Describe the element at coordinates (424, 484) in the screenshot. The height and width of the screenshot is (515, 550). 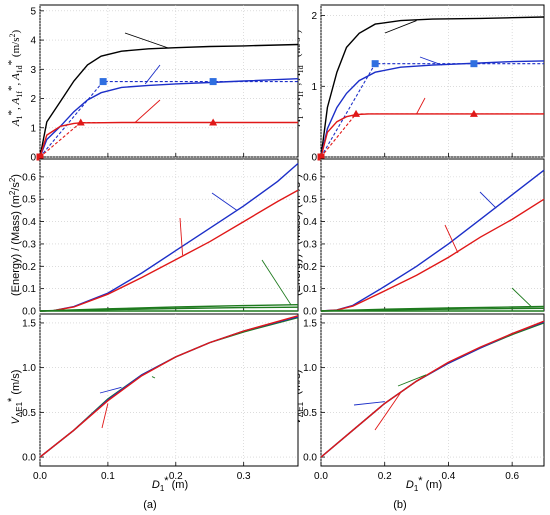
I see `x-axis-title-b: D1* (m)` at that location.